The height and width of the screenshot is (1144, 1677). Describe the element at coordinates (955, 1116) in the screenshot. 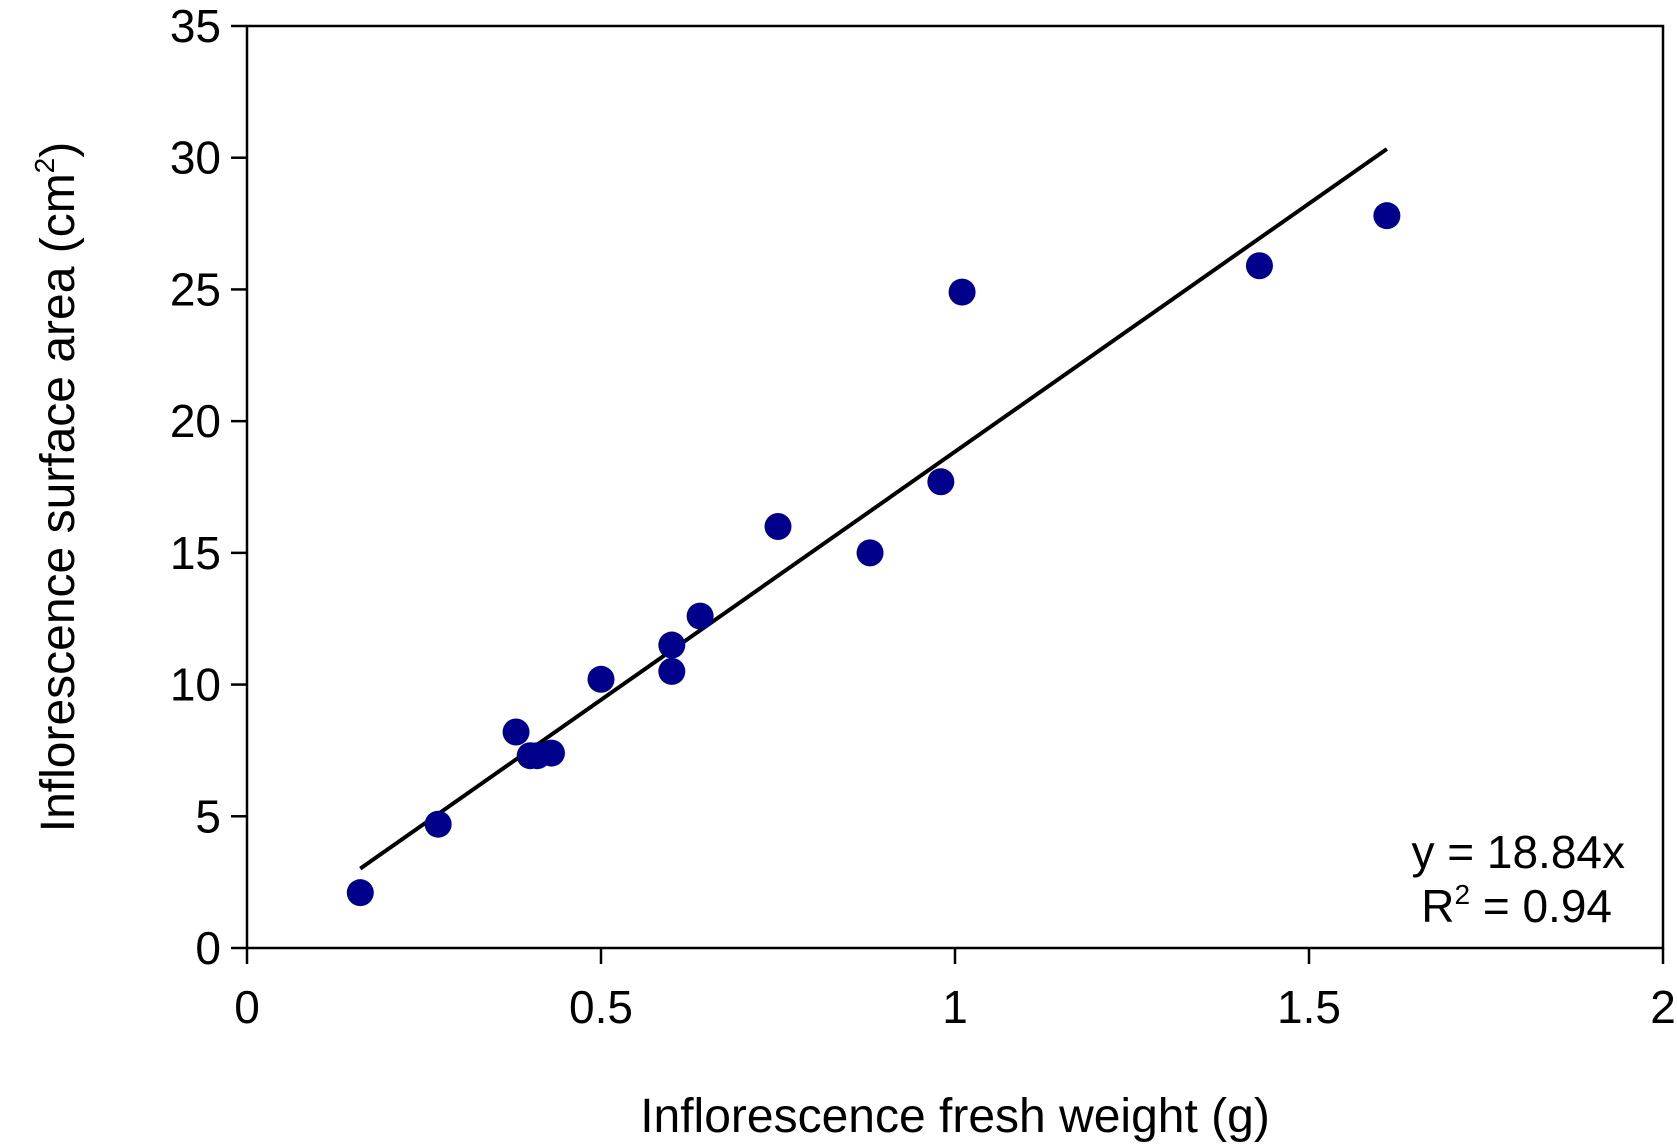

I see `x-axis-title: Inflorescence fresh weight (g)` at that location.